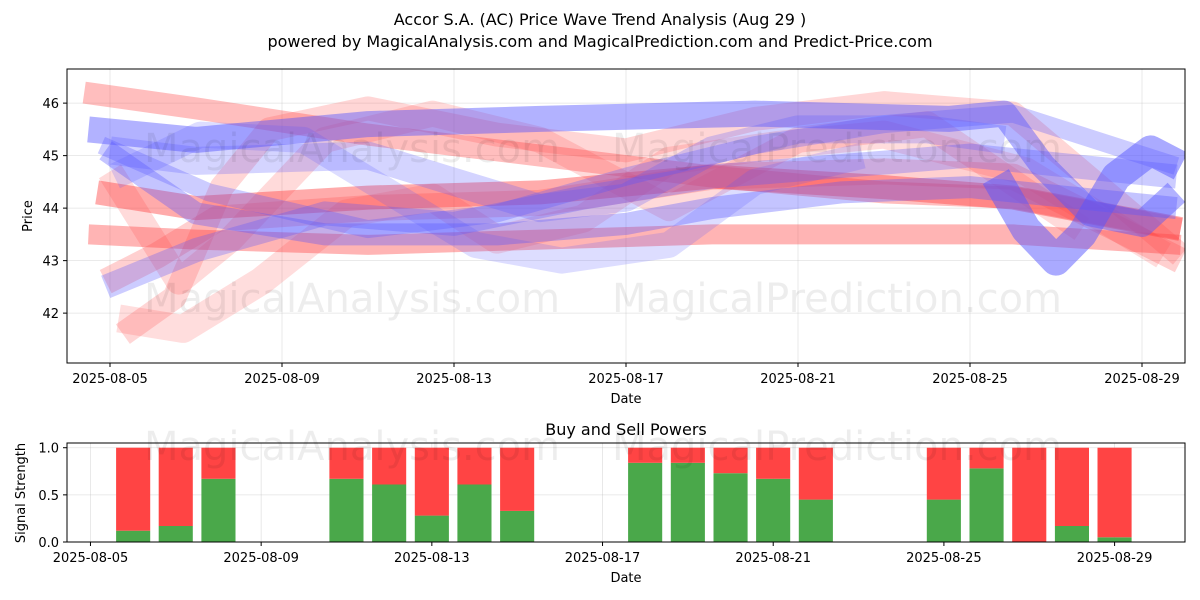  Describe the element at coordinates (282, 379) in the screenshot. I see `price-x-tick-label: 2025-08-09` at that location.